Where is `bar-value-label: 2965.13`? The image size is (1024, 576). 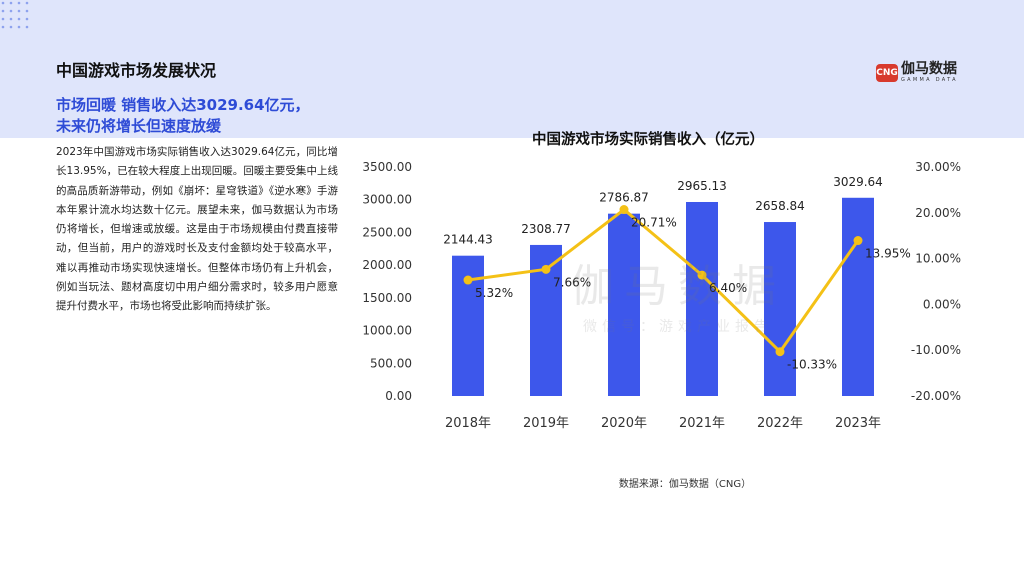
bar-value-label: 2965.13 is located at coordinates (702, 186).